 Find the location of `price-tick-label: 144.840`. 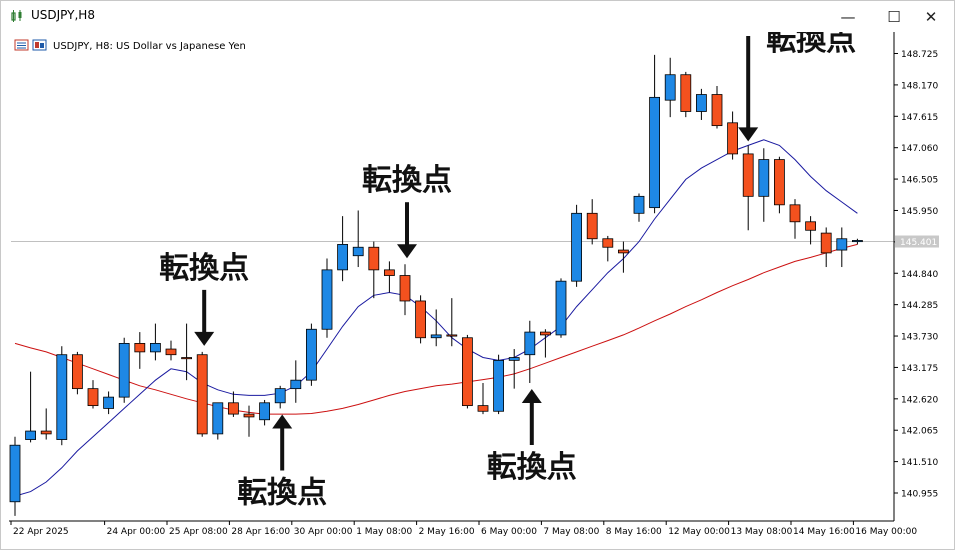

price-tick-label: 144.840 is located at coordinates (919, 275).